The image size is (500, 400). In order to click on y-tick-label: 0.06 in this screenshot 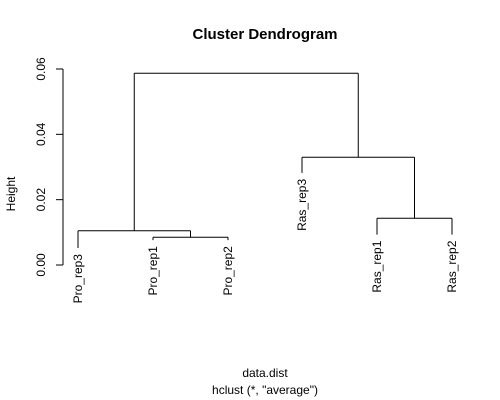, I will do `click(41, 69)`.